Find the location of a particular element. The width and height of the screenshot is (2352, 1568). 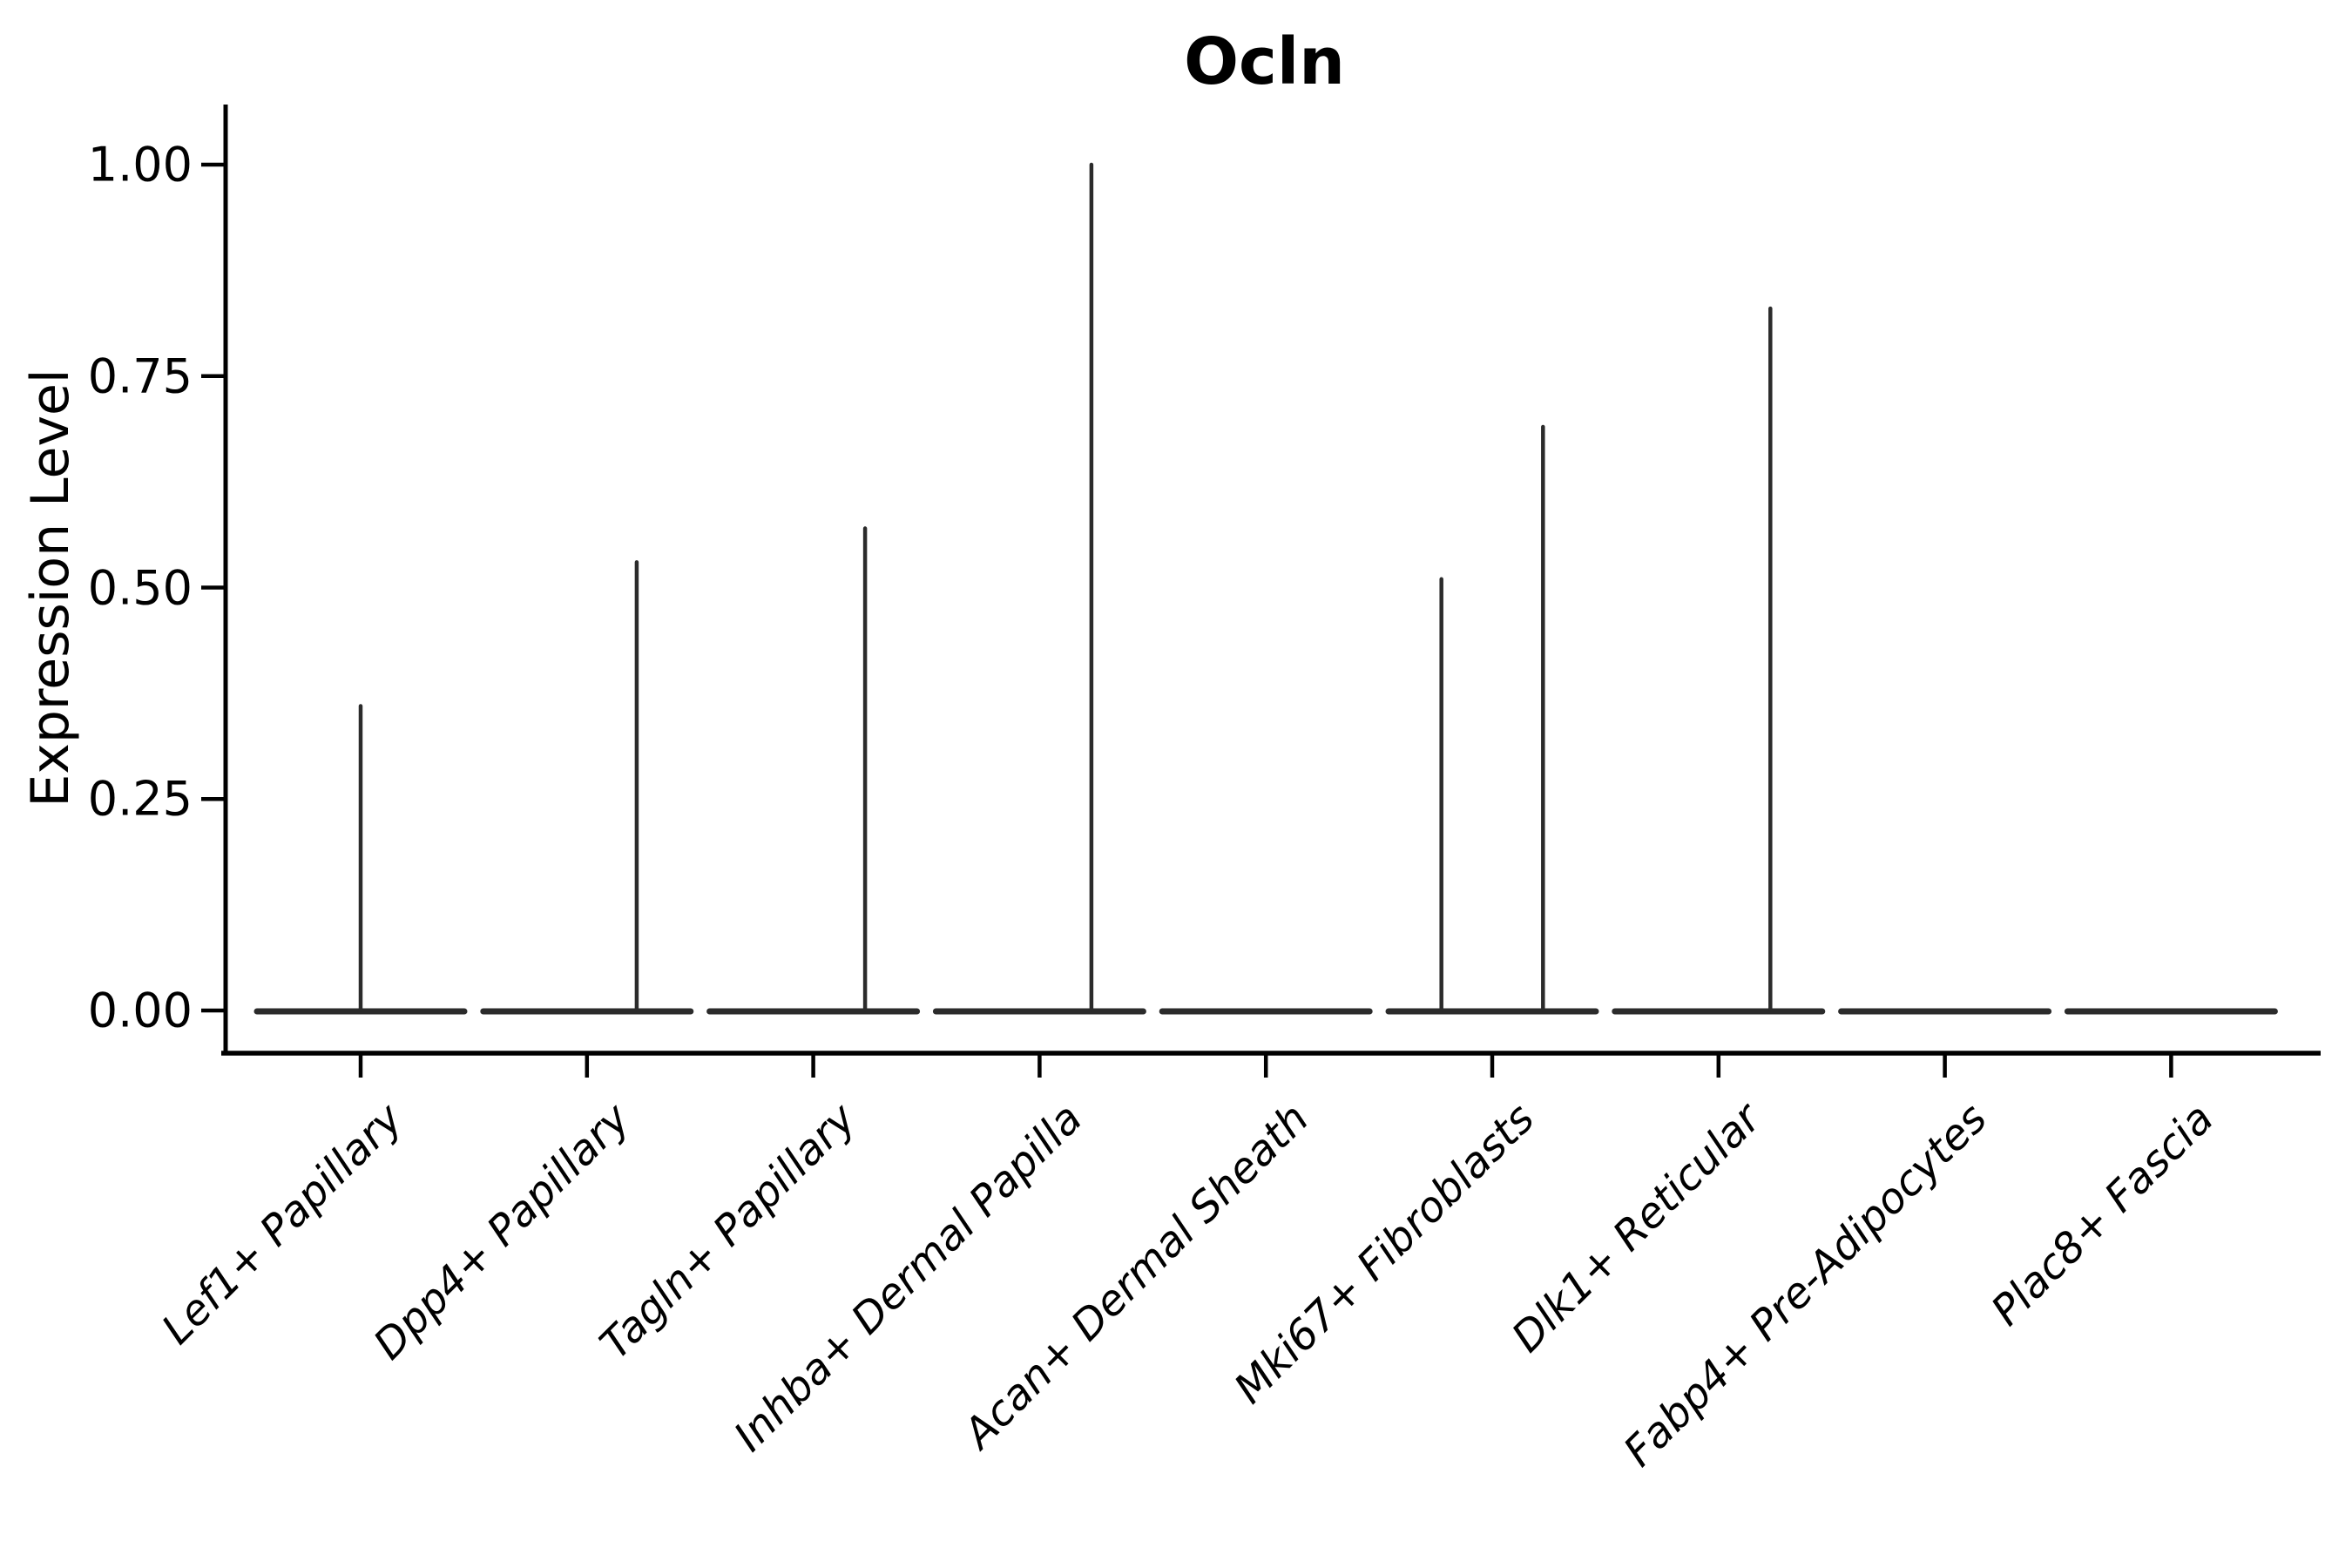

y-tick-label: 1.00 is located at coordinates (140, 165).